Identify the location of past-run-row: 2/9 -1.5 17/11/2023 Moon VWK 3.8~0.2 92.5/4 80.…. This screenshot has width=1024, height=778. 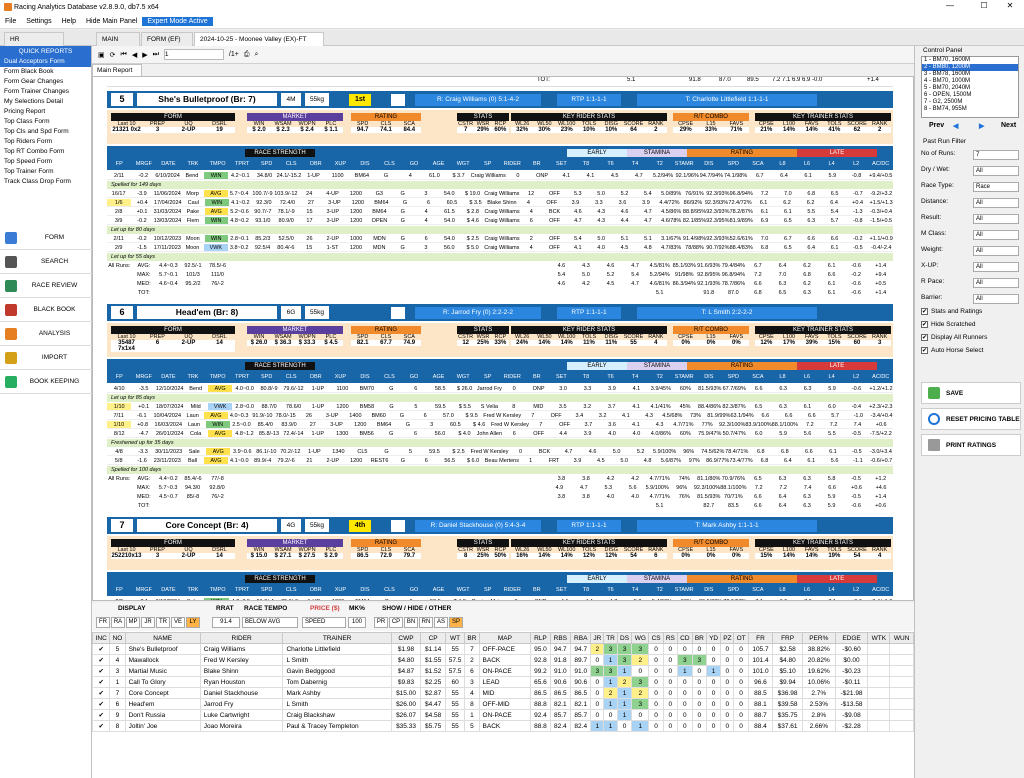
(500, 248).